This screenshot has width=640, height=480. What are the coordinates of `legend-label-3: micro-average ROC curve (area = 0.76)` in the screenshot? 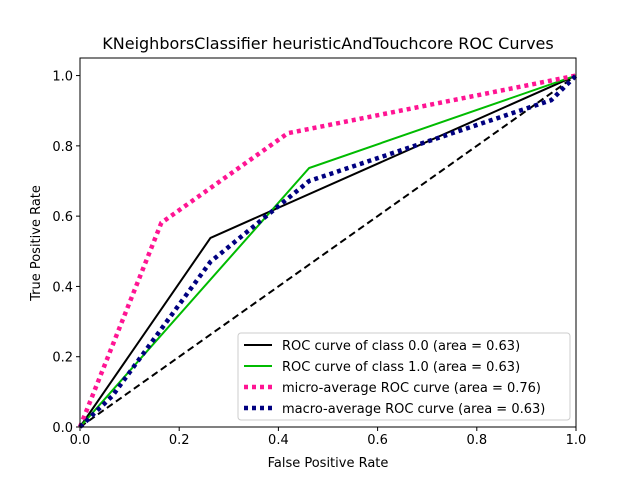 It's located at (411, 388).